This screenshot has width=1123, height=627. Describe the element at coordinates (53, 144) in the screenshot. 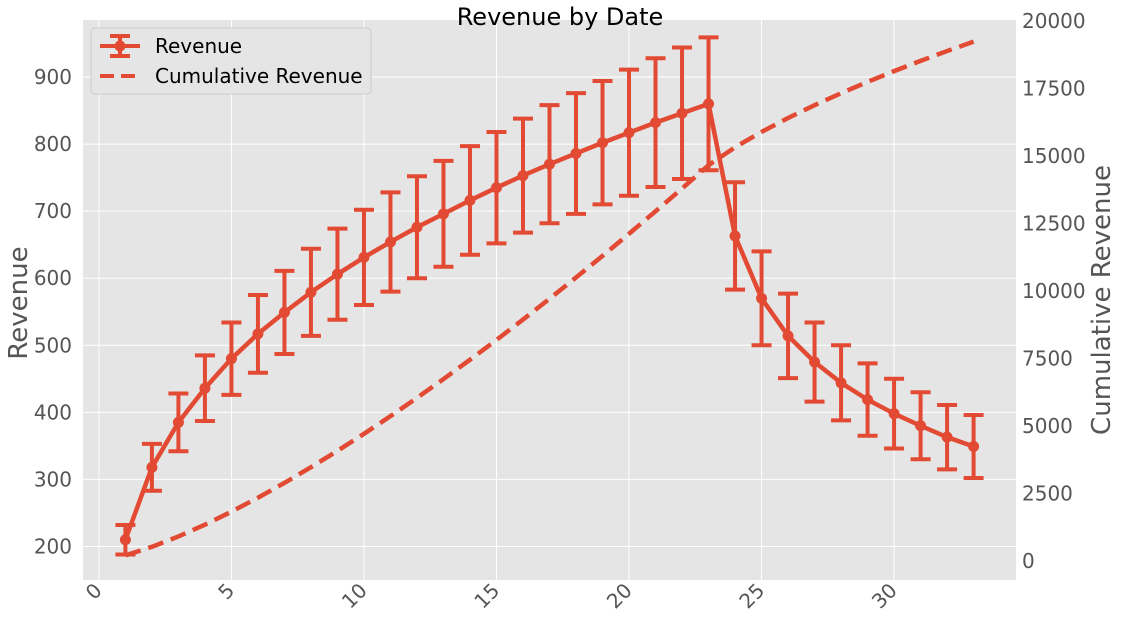

I see `y-tick-label-800: 800` at that location.